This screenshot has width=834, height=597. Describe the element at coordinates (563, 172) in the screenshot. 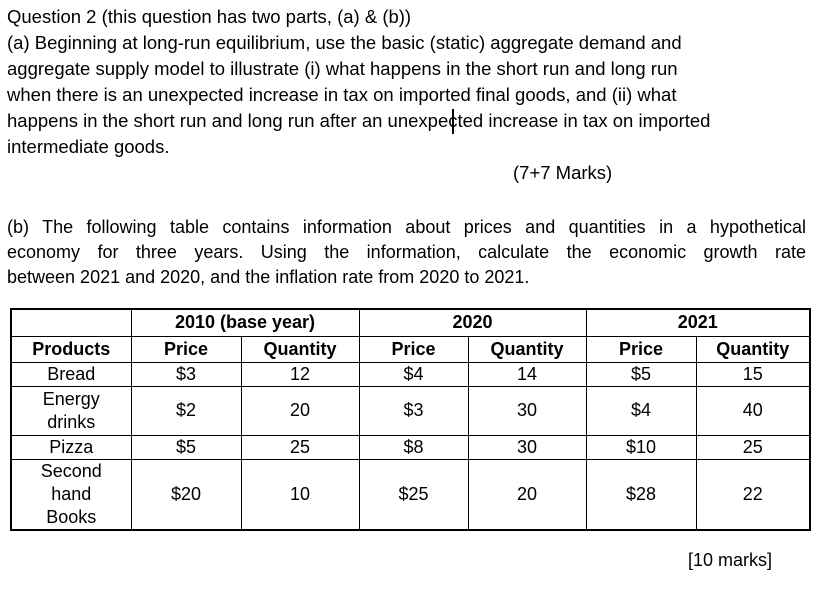

I see `part-a-marks: (7+7 Marks)` at that location.